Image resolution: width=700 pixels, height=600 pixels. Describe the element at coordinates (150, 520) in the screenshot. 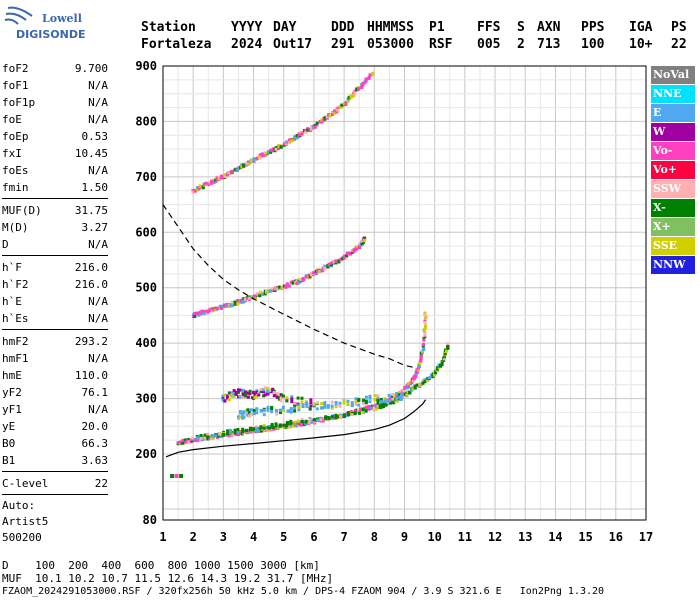

I see `y-tick-label: 80` at that location.